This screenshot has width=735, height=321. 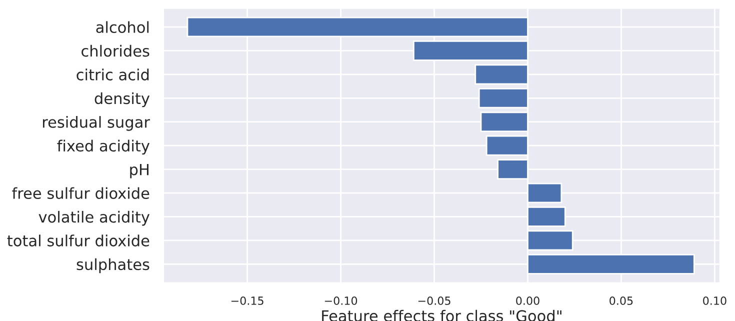 I want to click on y-tick-label: density, so click(x=122, y=100).